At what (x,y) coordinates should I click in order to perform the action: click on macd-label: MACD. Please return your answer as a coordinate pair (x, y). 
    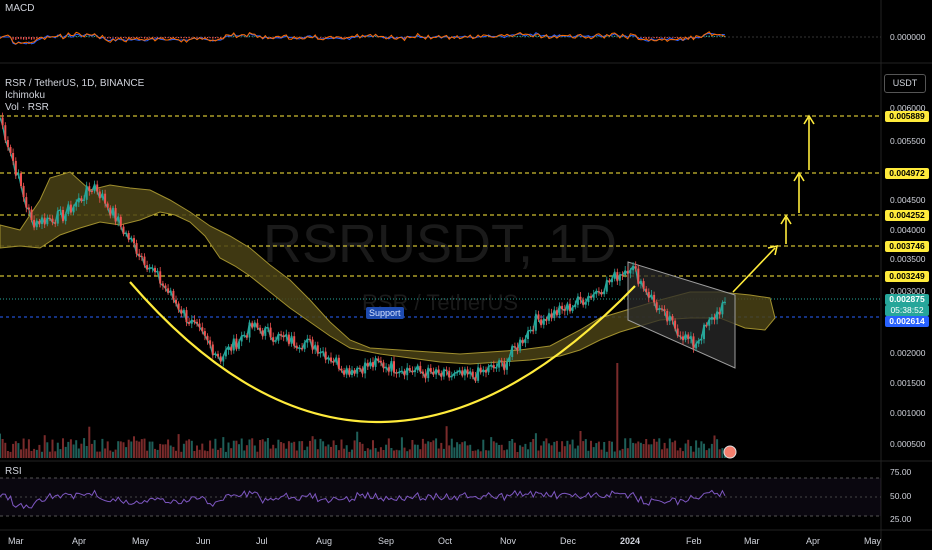
    Looking at the image, I should click on (20, 8).